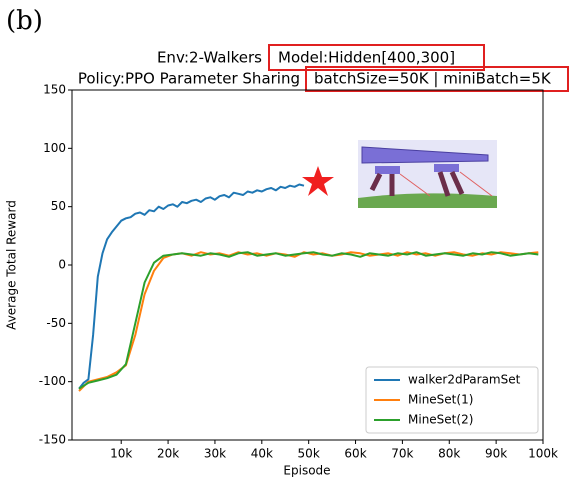 Image resolution: width=569 pixels, height=483 pixels. I want to click on y-tick-label: -50, so click(56, 323).